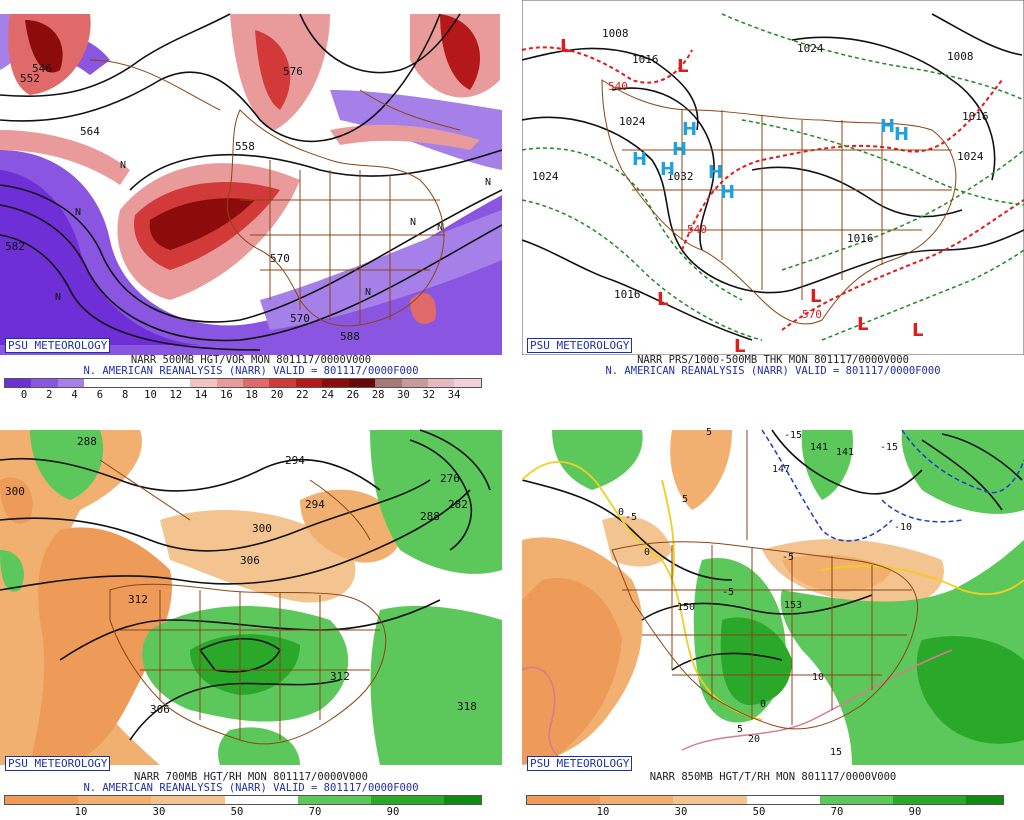  What do you see at coordinates (754, 739) in the screenshot?
I see `rh850-contour-label: 20` at bounding box center [754, 739].